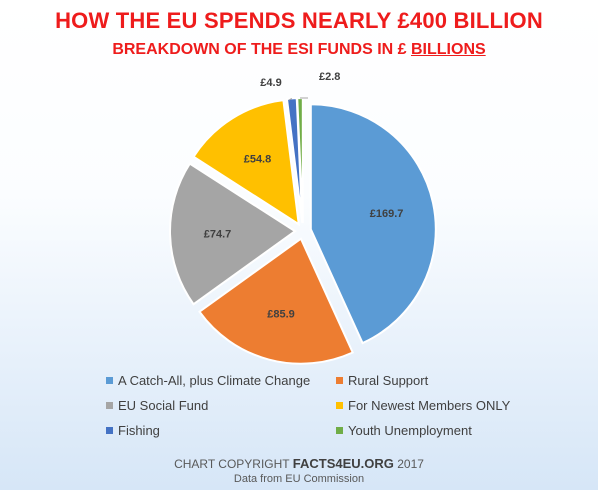 The image size is (598, 490). I want to click on slice-data-label: £85.9, so click(281, 315).